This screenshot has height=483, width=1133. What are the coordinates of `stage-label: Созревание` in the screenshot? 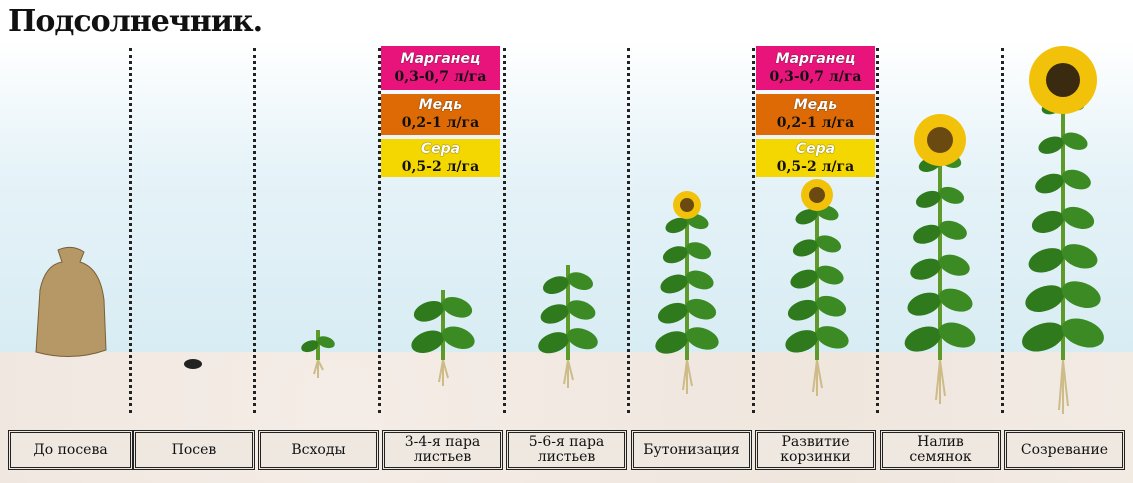 It's located at (1064, 450).